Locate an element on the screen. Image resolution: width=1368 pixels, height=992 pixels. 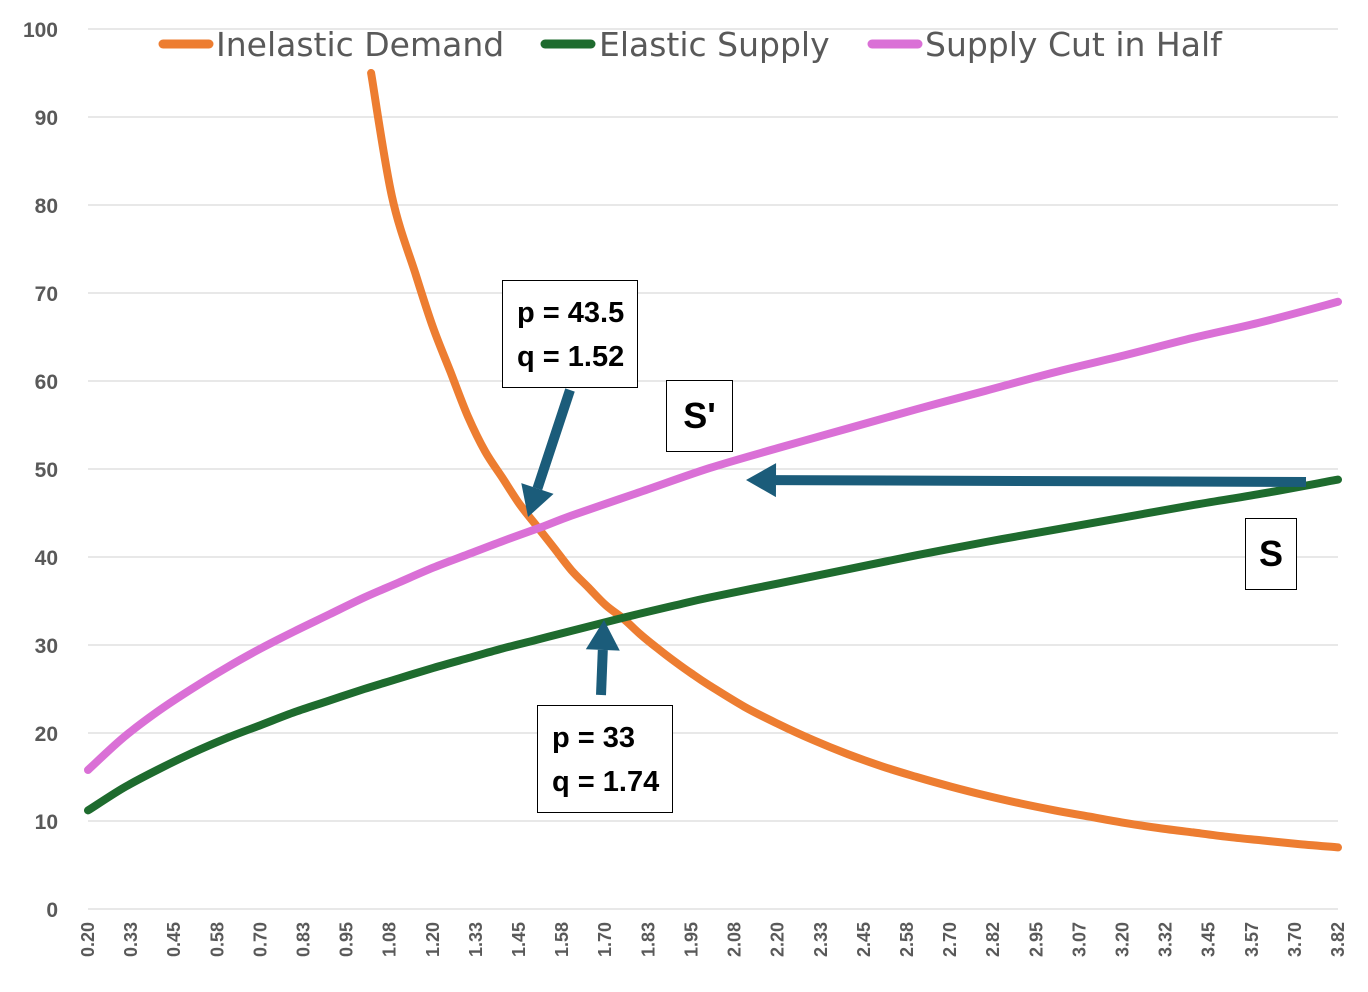
legend-demand: Inelastic Demand is located at coordinates (331, 44).